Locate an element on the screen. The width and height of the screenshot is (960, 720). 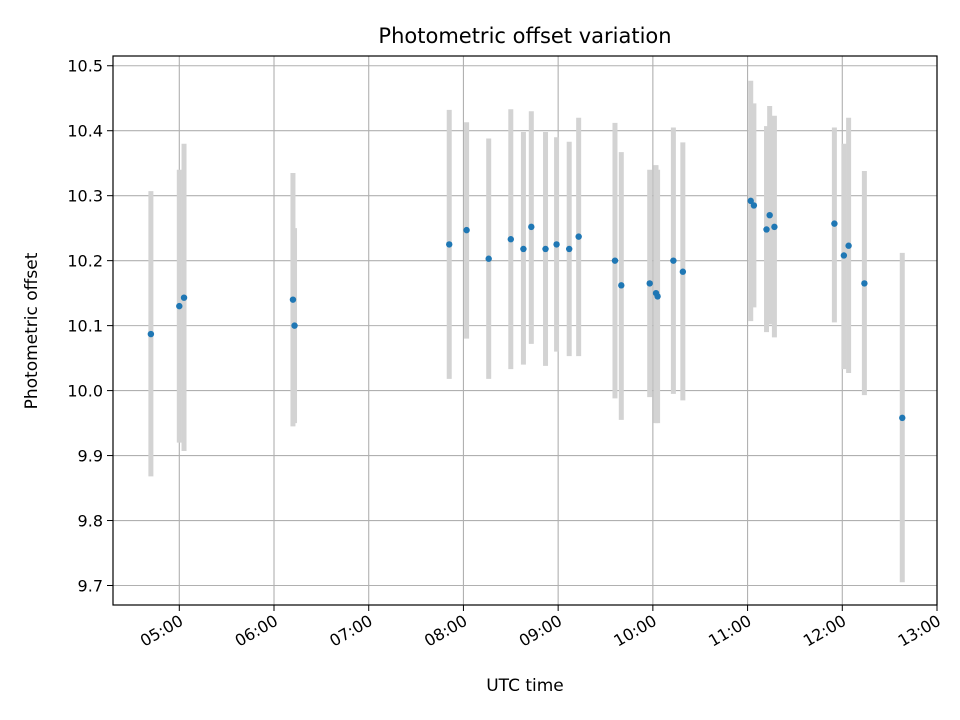
y-tick-label: 10.0 is located at coordinates (85, 391).